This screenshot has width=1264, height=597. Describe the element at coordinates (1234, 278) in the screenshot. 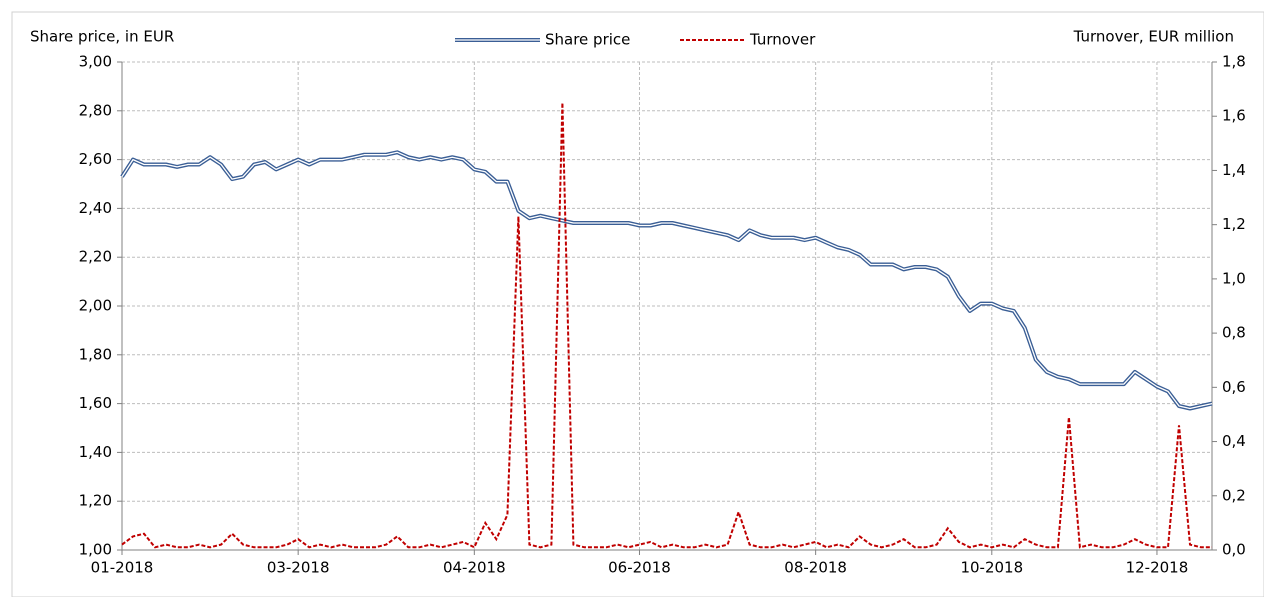

I see `y2-tick-label: 1,0` at that location.